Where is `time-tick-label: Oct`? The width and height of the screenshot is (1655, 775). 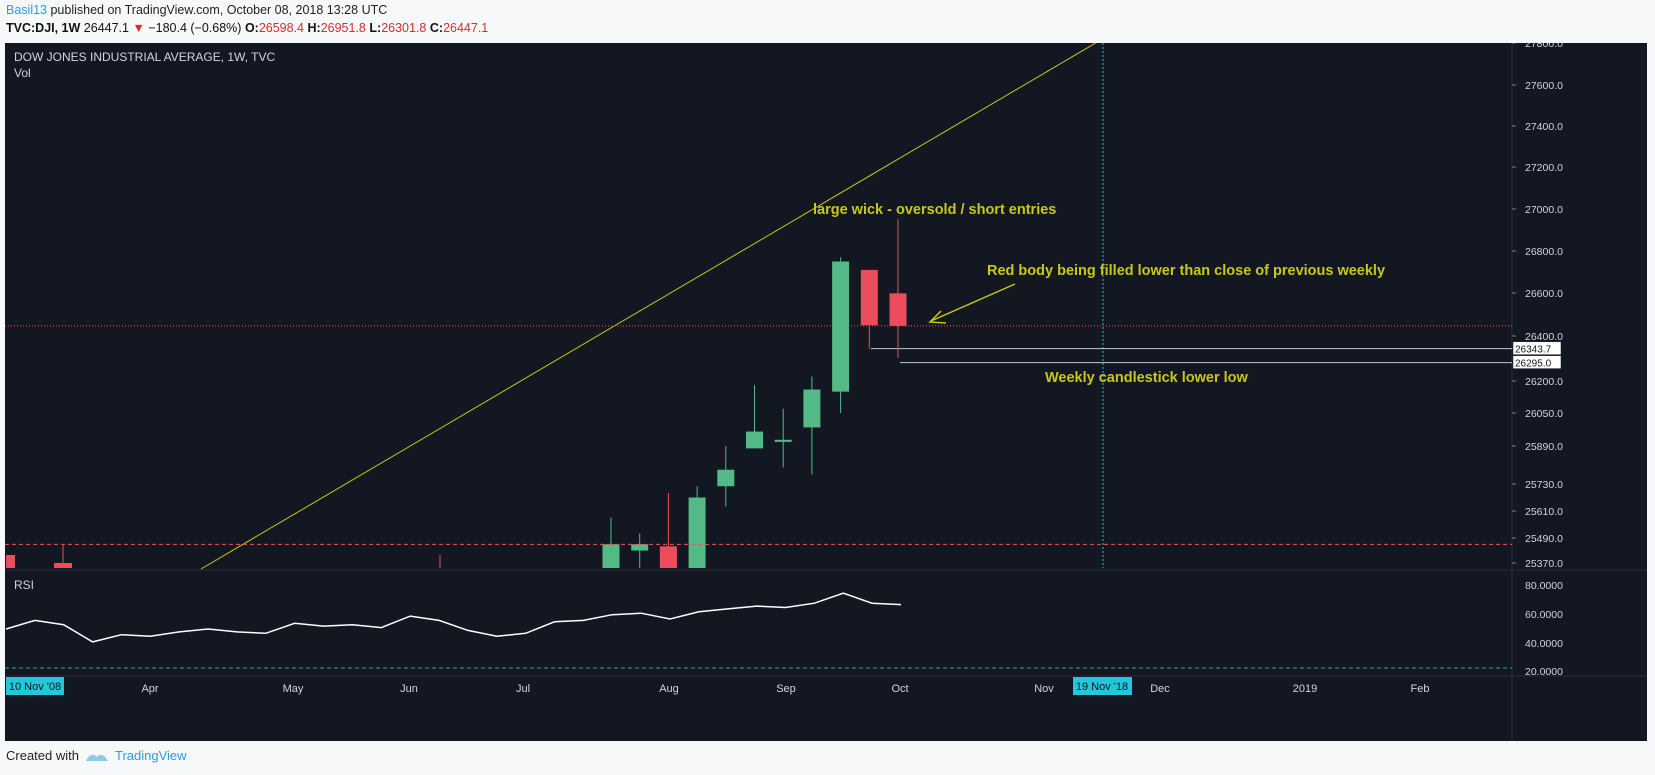
time-tick-label: Oct is located at coordinates (899, 689).